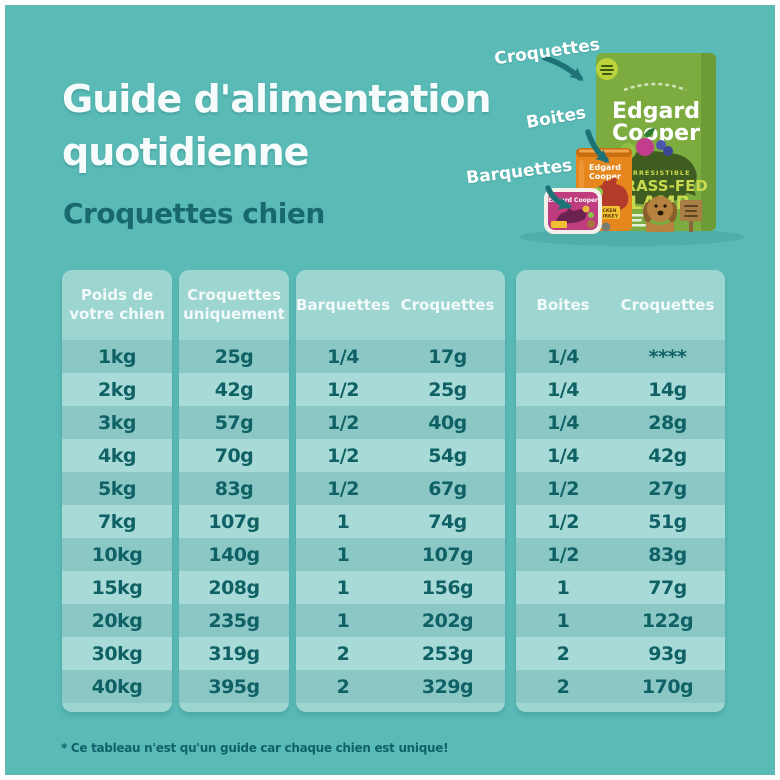 This screenshot has height=780, width=780. I want to click on cell-kibble_only: 25g, so click(234, 356).